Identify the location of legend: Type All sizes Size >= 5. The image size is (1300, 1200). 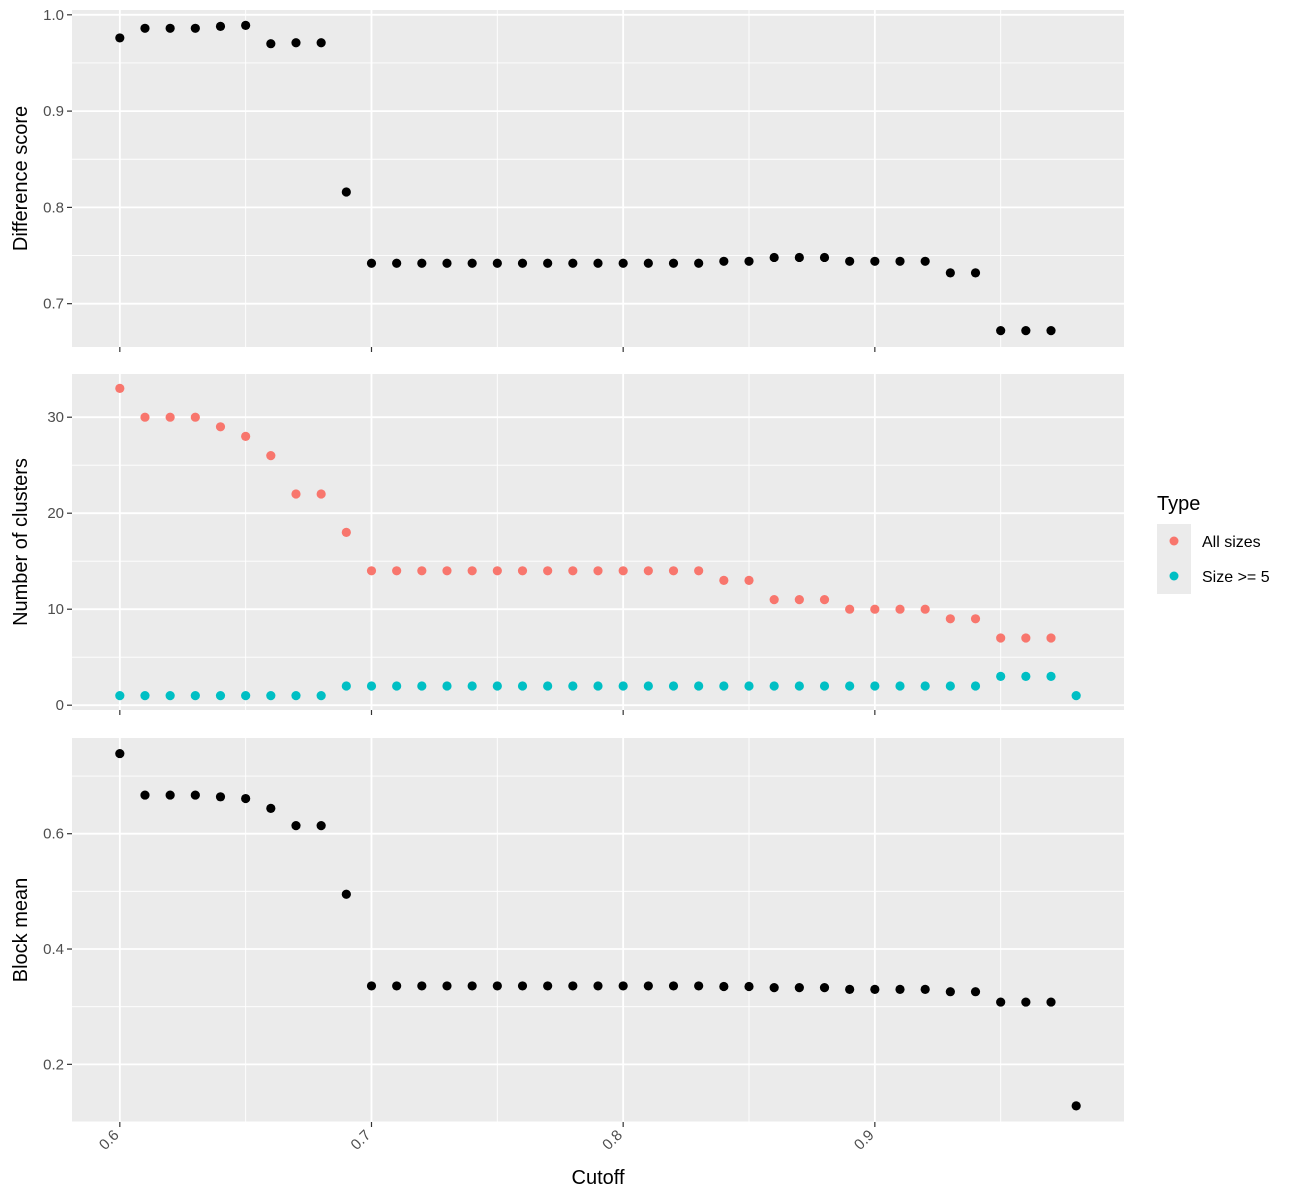
(1213, 543).